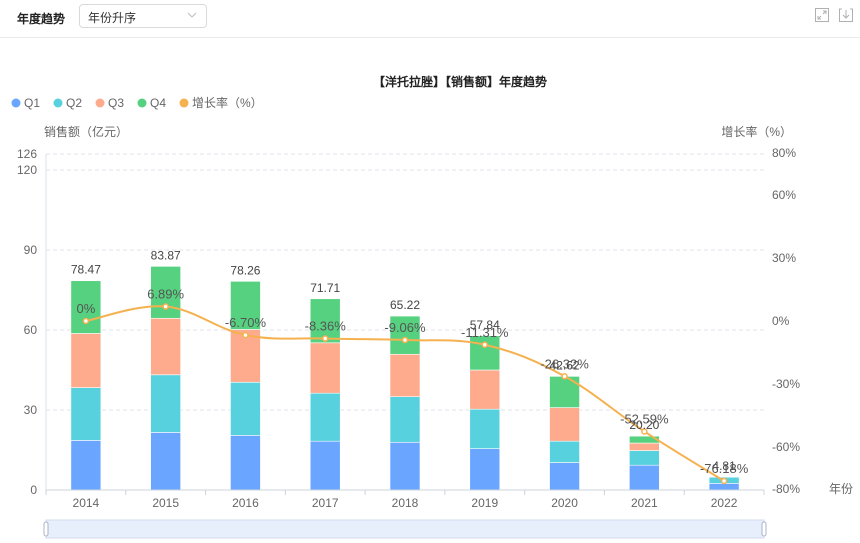 The image size is (860, 543). I want to click on growth-label-2015: 6.89%, so click(165, 294).